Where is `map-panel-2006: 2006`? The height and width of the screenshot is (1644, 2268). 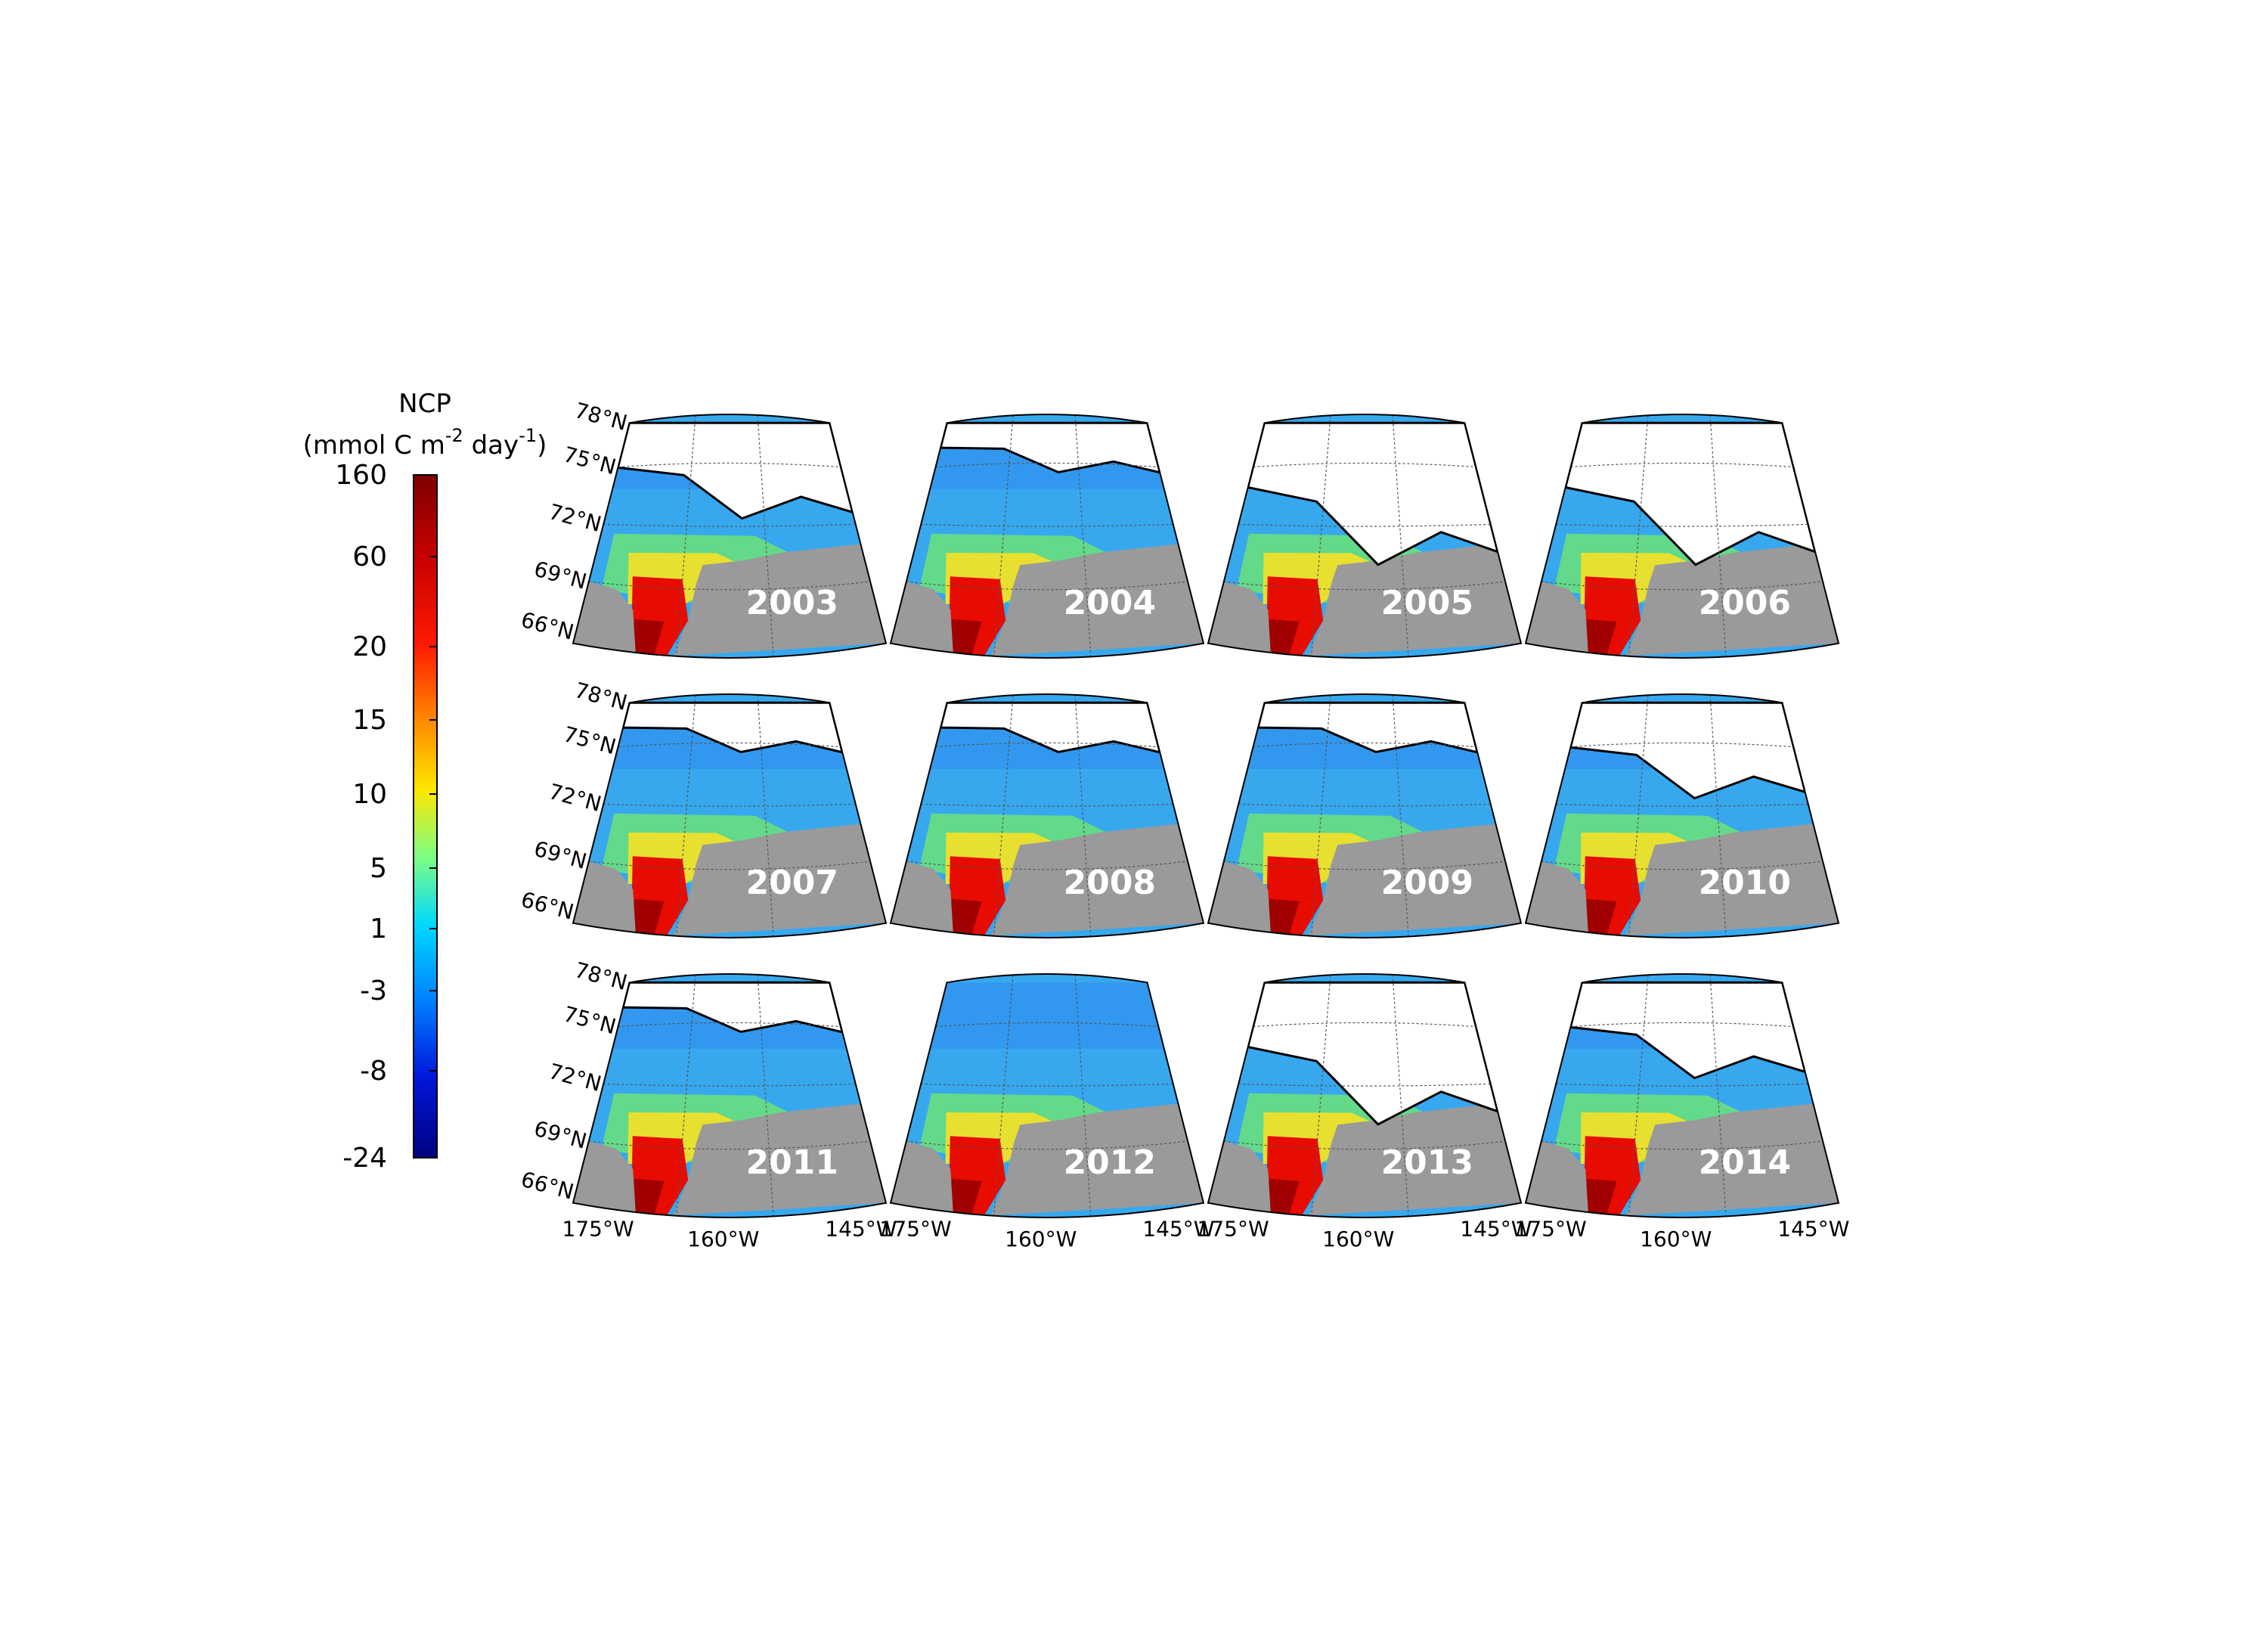
map-panel-2006: 2006 is located at coordinates (1682, 536).